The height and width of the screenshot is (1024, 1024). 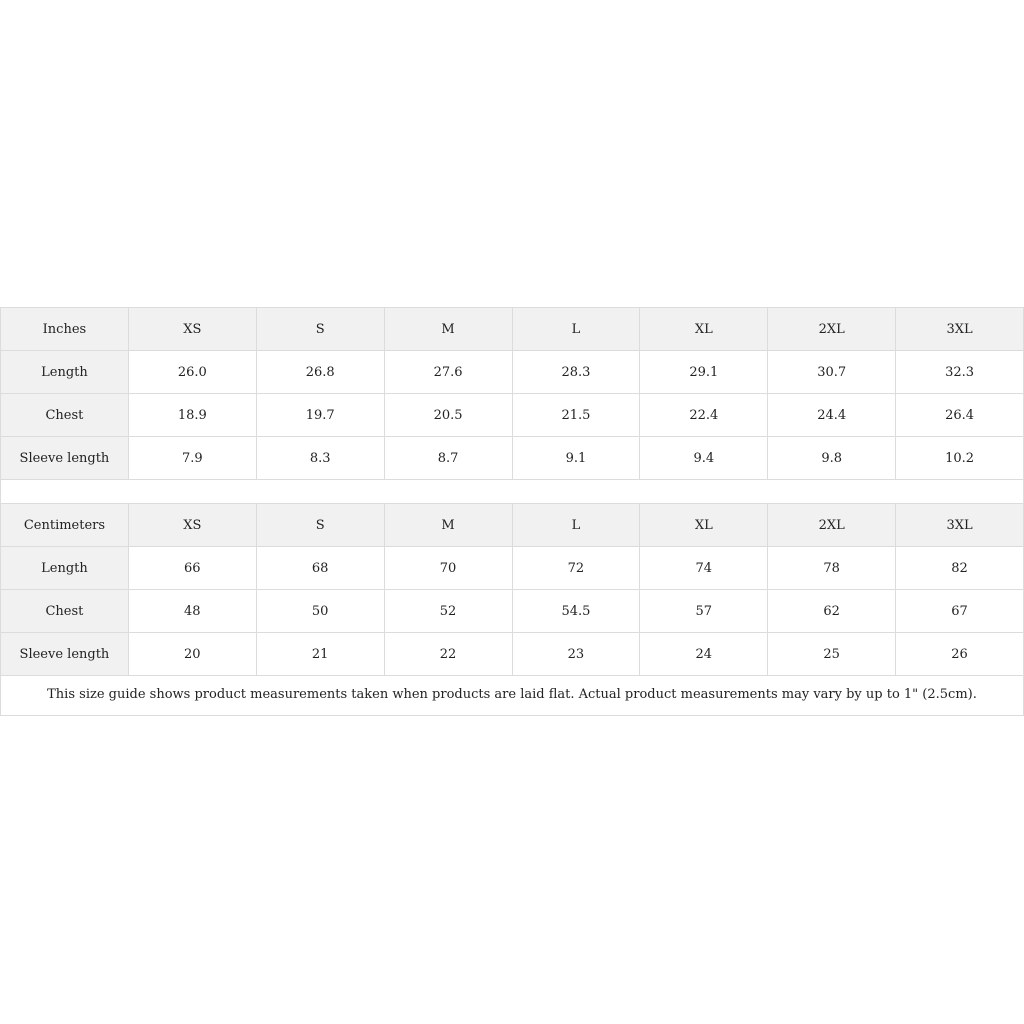 I want to click on table-spacer, so click(x=512, y=490).